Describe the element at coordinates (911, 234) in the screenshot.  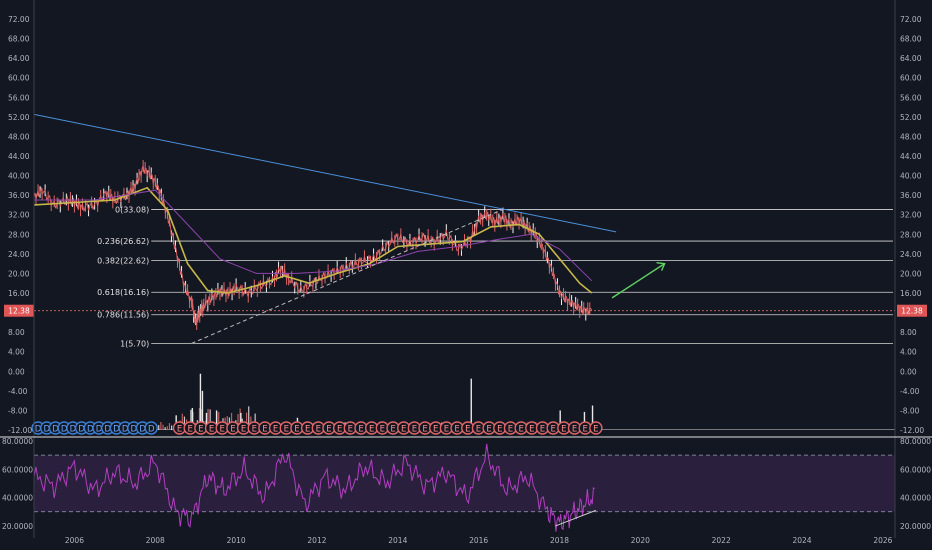
I see `y-tick-label-right: 28.00` at that location.